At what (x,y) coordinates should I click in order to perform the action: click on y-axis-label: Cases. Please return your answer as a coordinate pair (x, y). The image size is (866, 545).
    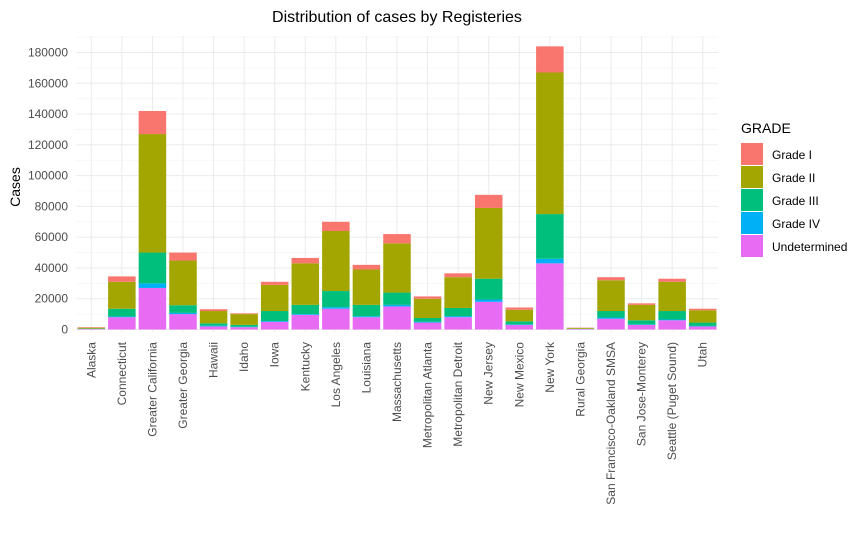
    Looking at the image, I should click on (15, 187).